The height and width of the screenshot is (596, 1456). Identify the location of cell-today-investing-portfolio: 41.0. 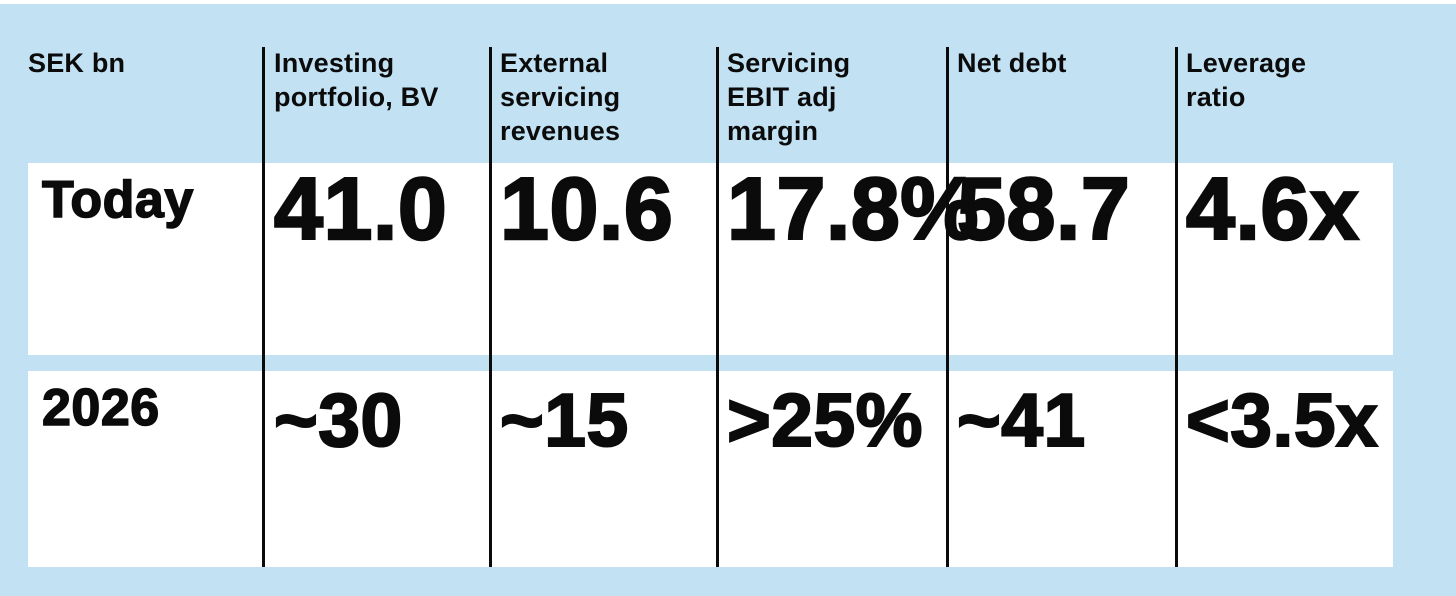
(360, 208).